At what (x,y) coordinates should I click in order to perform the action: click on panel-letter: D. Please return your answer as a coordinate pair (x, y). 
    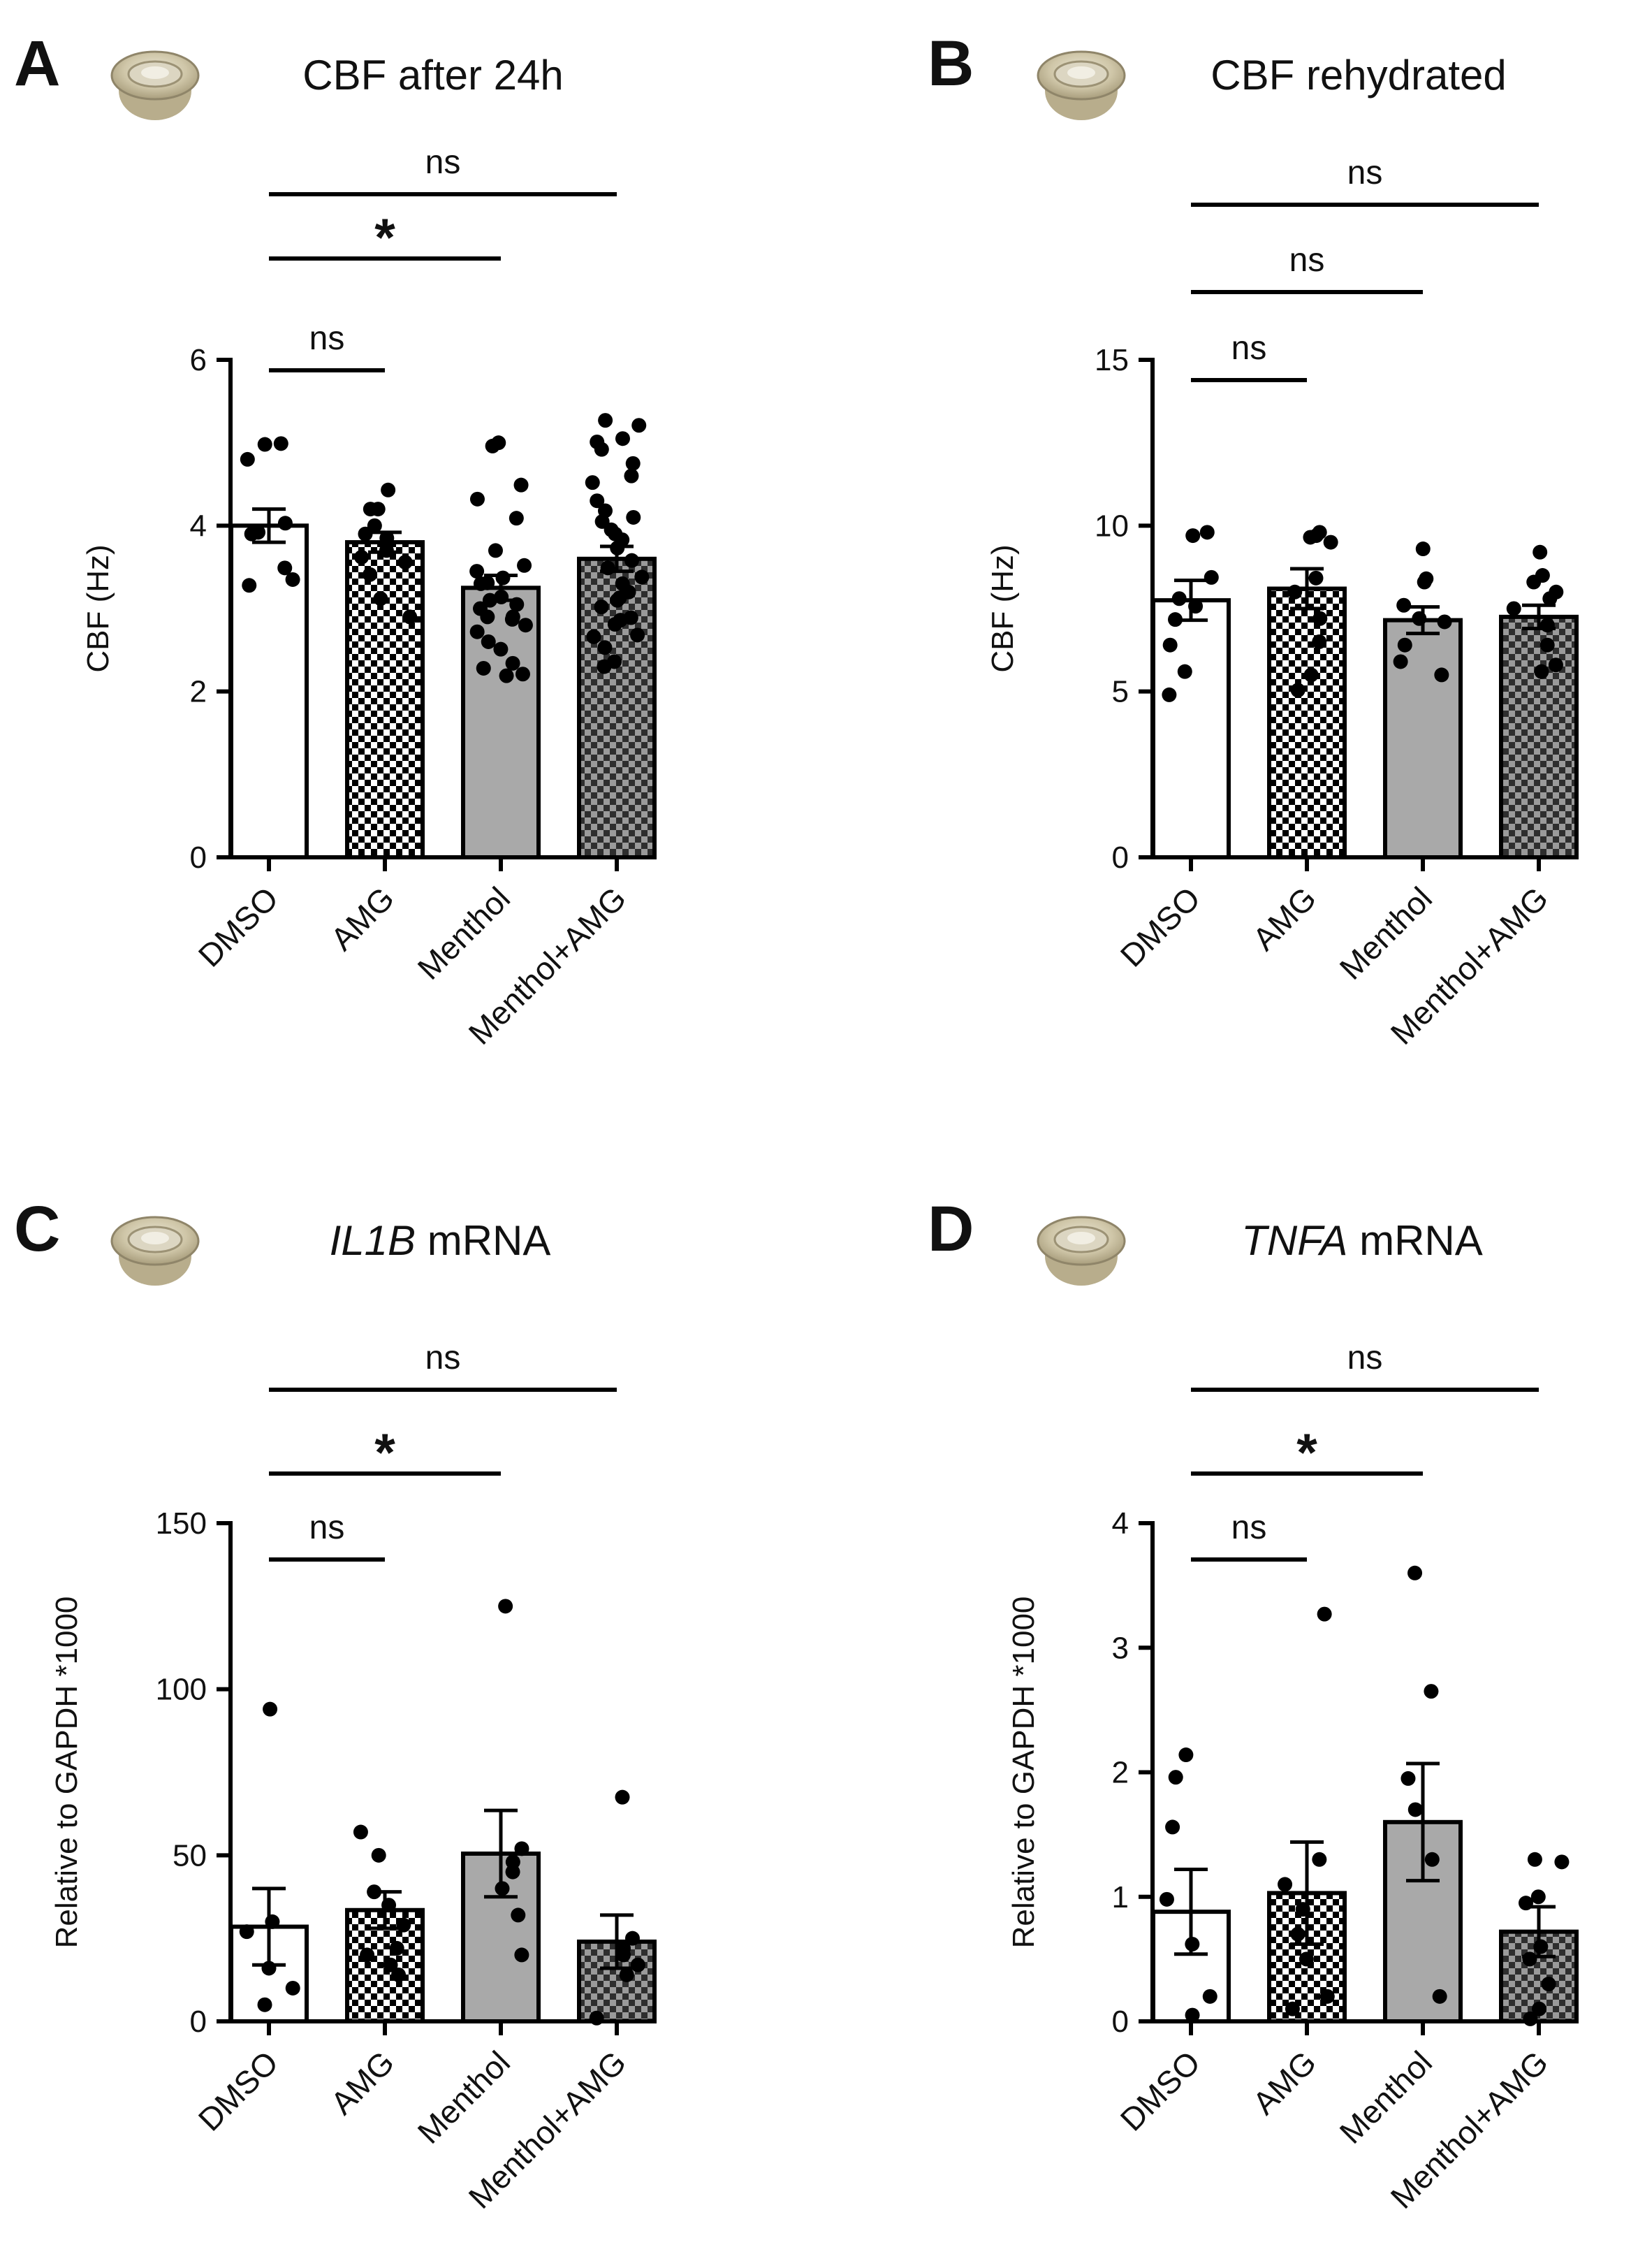
    Looking at the image, I should click on (951, 1229).